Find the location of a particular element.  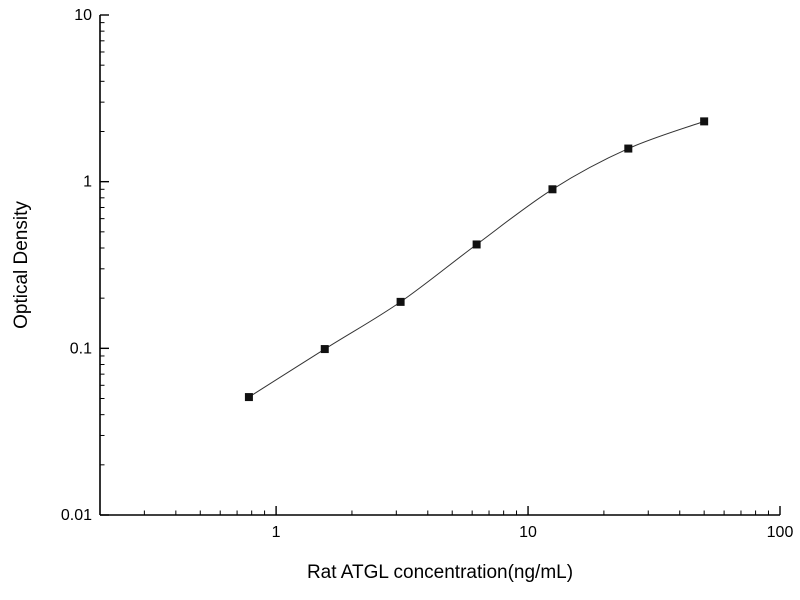

y-tick-label: 10 is located at coordinates (83, 15).